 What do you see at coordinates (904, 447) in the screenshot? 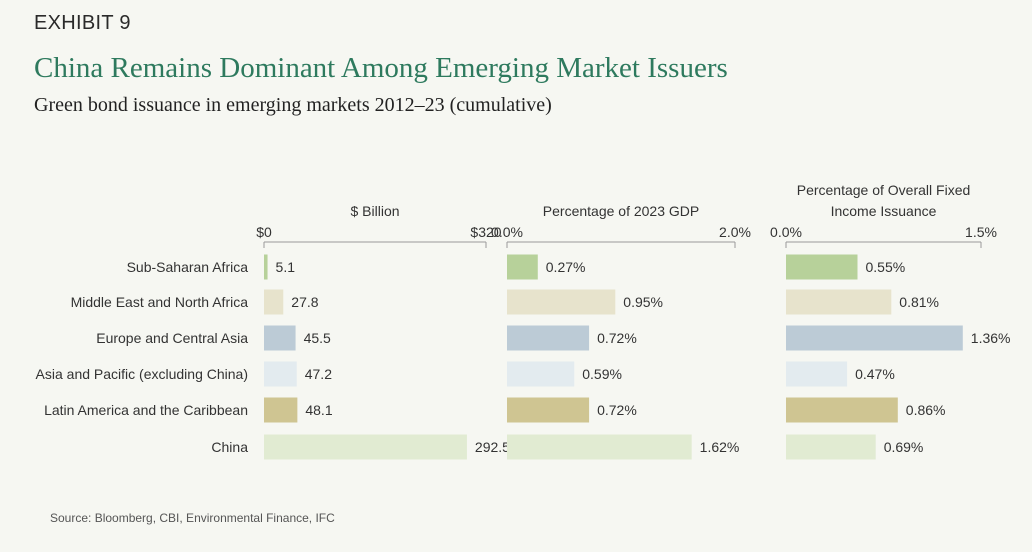
I see `data-label: 0.69%` at bounding box center [904, 447].